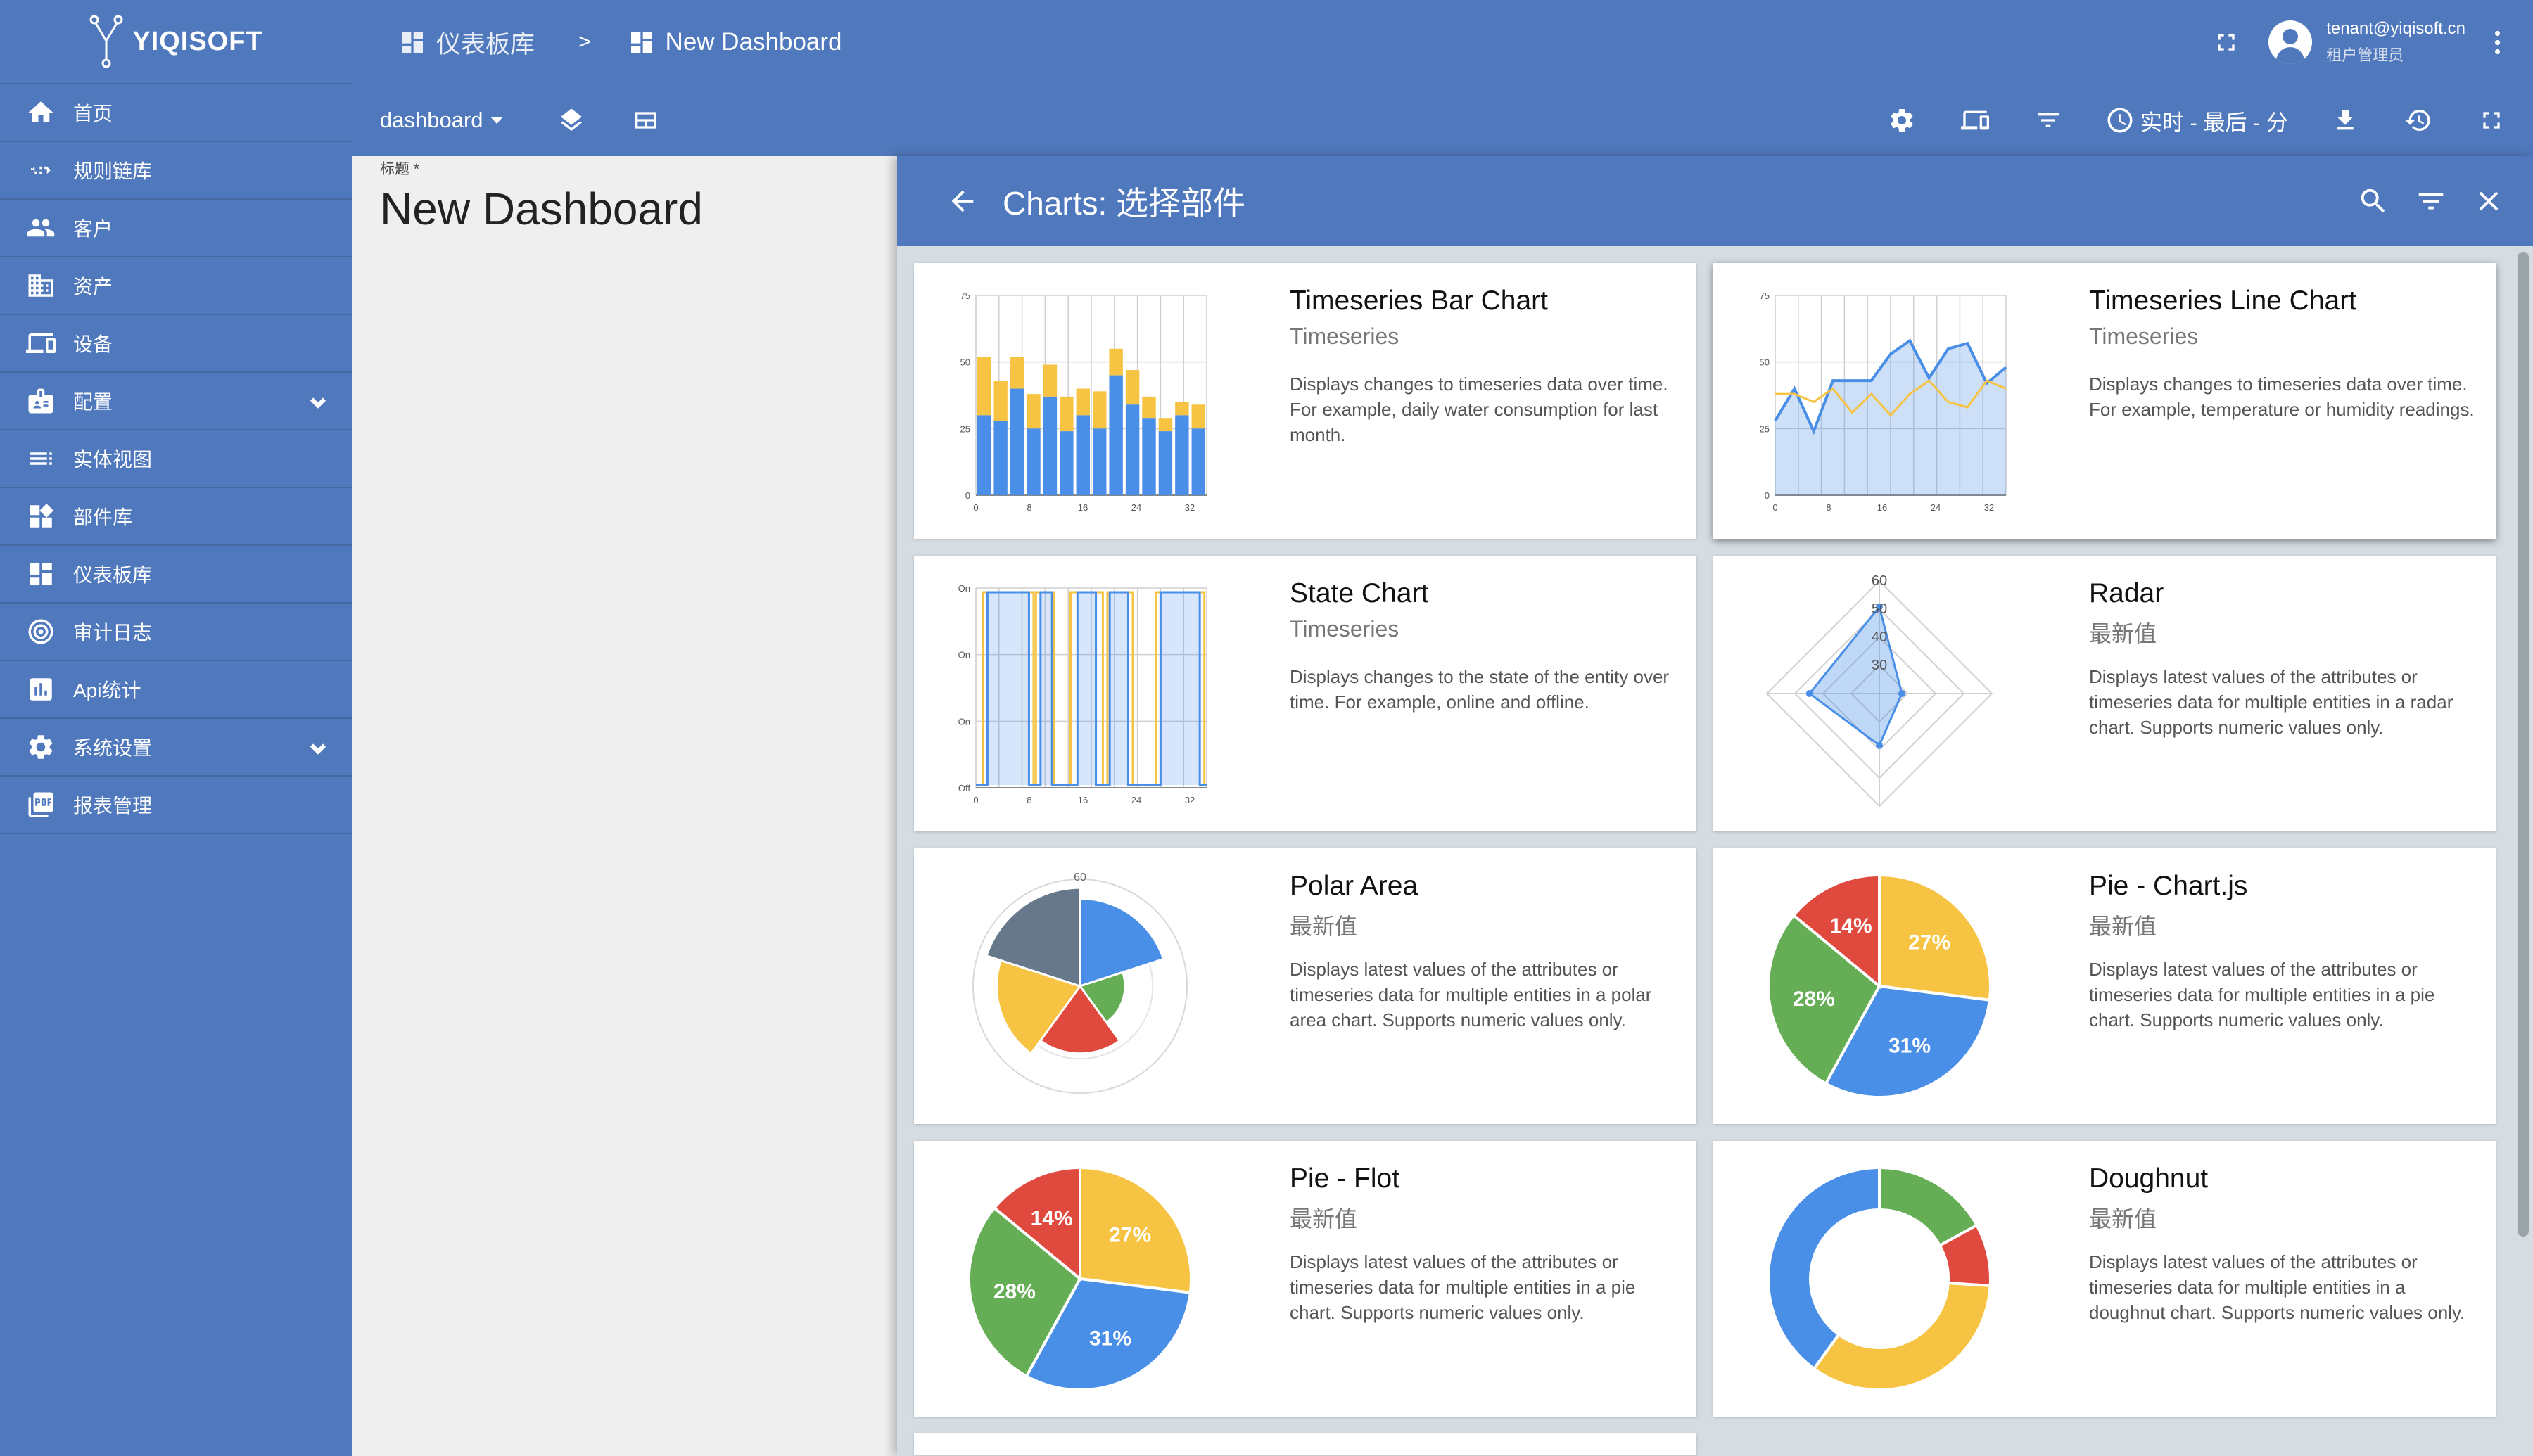 This screenshot has width=2533, height=1456. Describe the element at coordinates (106, 41) in the screenshot. I see `yiqisoft-logo-icon` at that location.